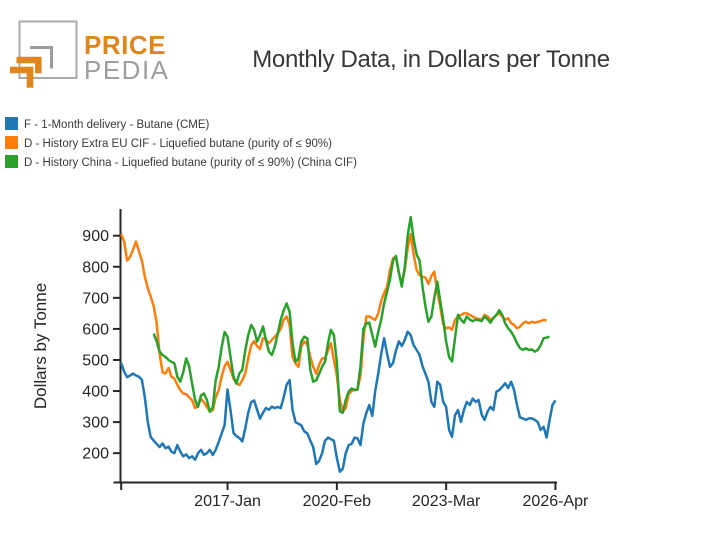  I want to click on logo-orange-bracket-small-icon, so click(22, 77).